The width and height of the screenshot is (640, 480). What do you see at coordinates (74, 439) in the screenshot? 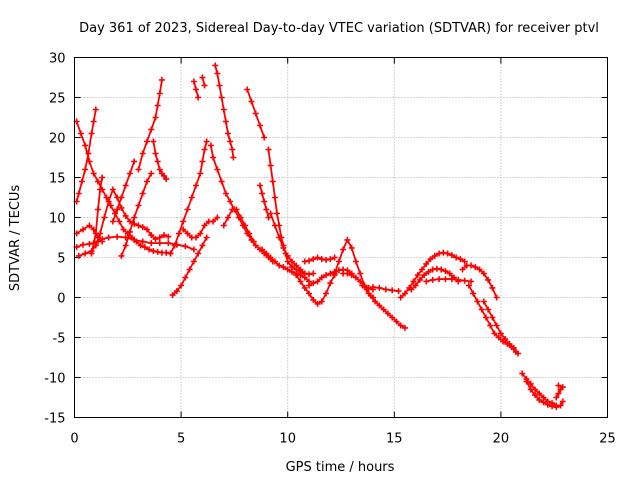
I see `x-tick-label: 0` at bounding box center [74, 439].